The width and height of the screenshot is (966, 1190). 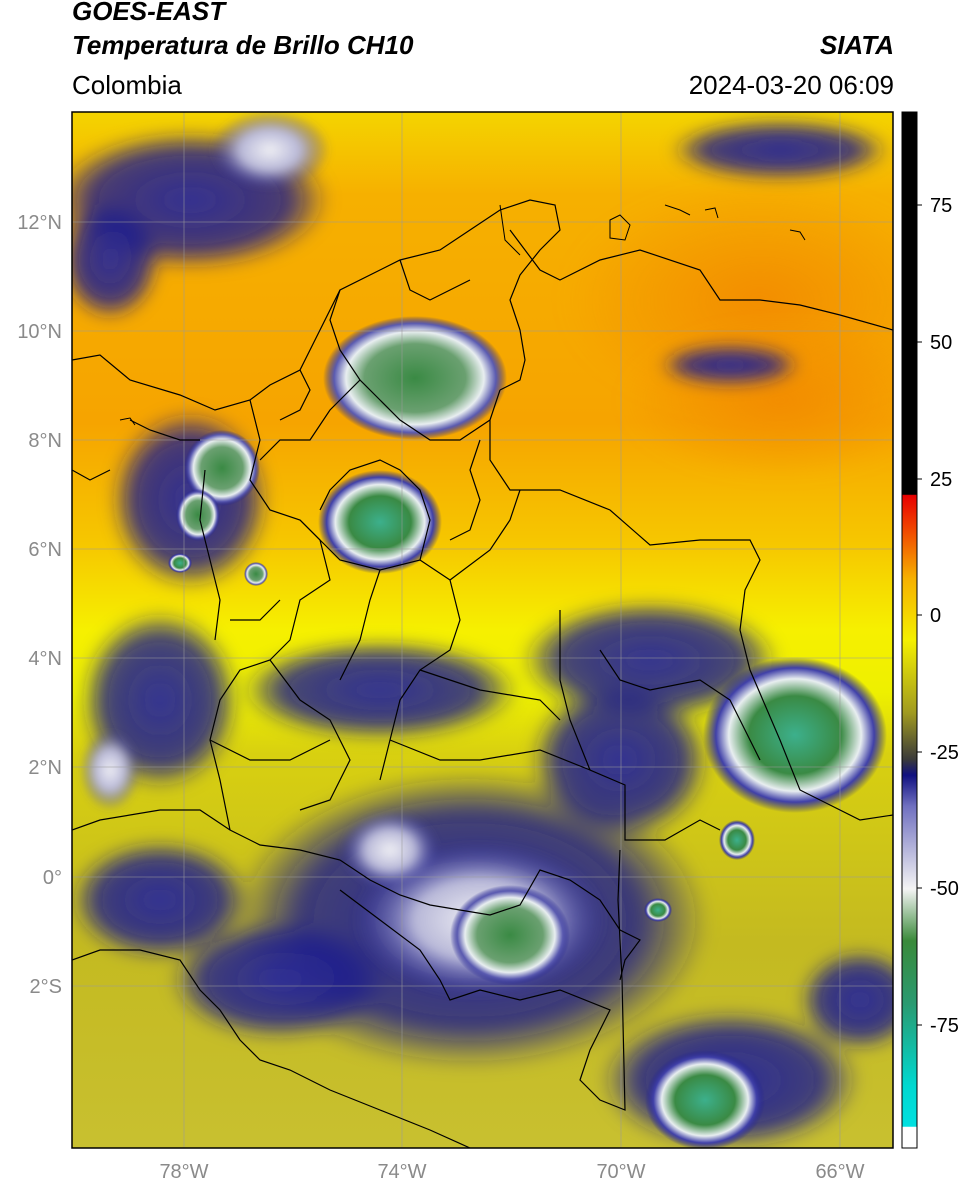 What do you see at coordinates (46, 987) in the screenshot?
I see `lat-label: 2°S` at bounding box center [46, 987].